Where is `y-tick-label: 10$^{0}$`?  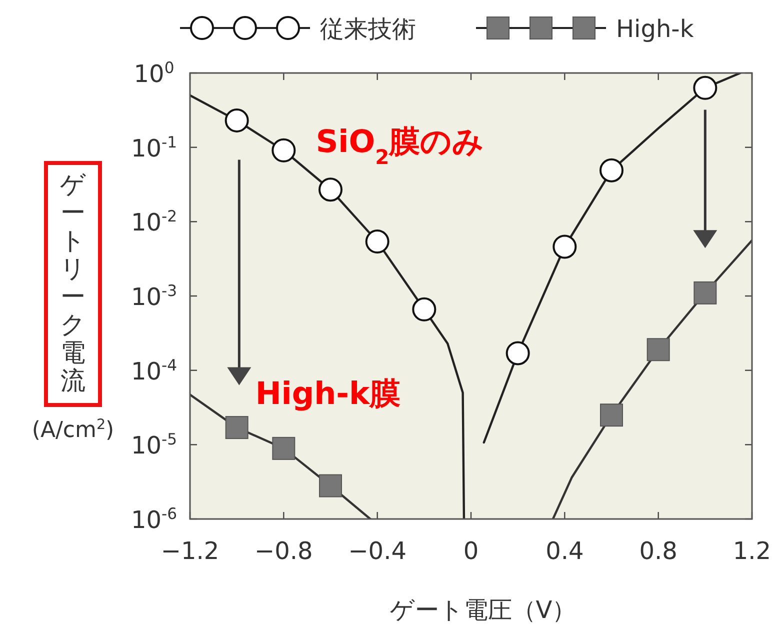 y-tick-label: 10$^{0}$ is located at coordinates (154, 73).